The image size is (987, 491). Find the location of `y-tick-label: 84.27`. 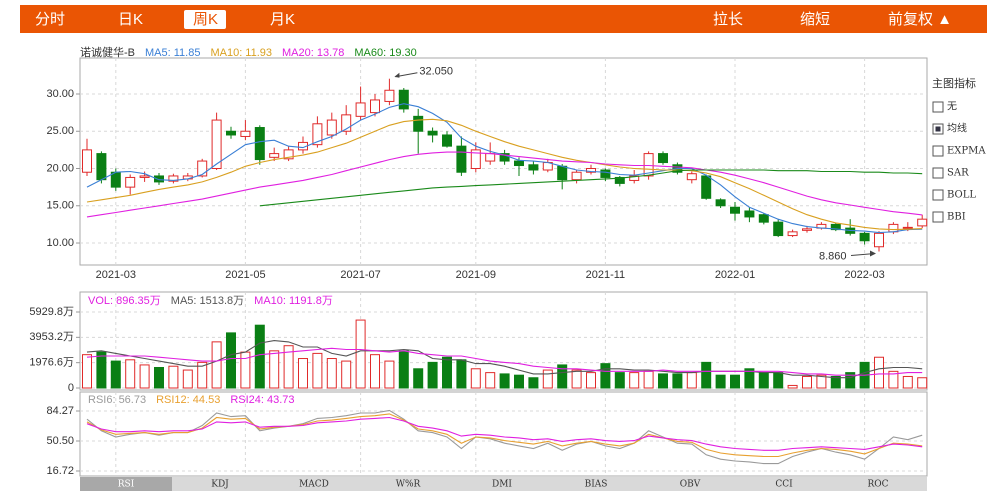

y-tick-label: 84.27 is located at coordinates (60, 411).